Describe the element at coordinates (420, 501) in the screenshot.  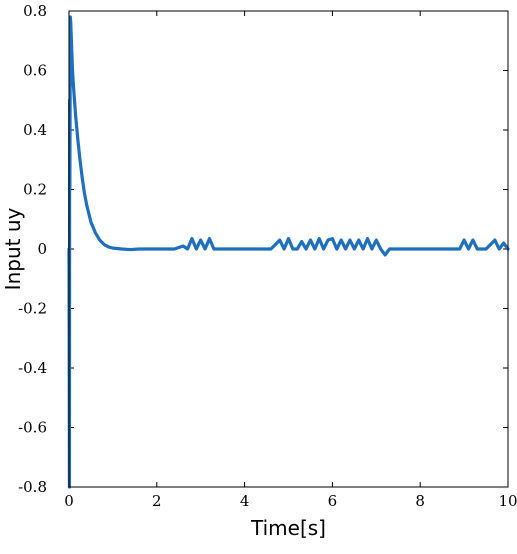
I see `x-tick-label: 8` at that location.